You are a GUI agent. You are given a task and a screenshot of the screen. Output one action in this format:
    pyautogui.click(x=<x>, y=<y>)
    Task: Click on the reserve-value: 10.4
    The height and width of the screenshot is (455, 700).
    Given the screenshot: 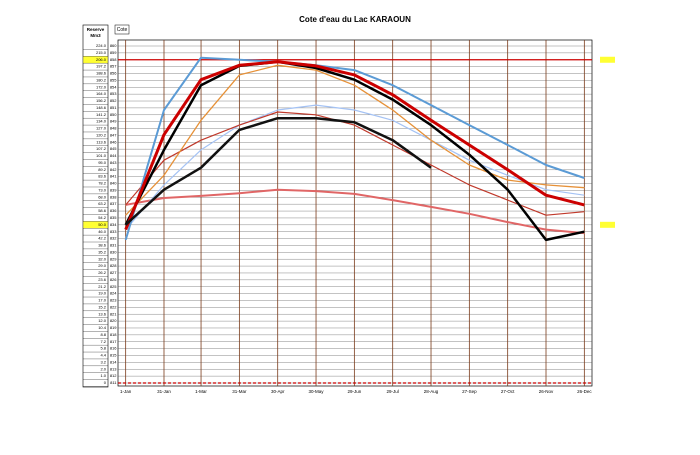 What is the action you would take?
    pyautogui.click(x=102, y=327)
    